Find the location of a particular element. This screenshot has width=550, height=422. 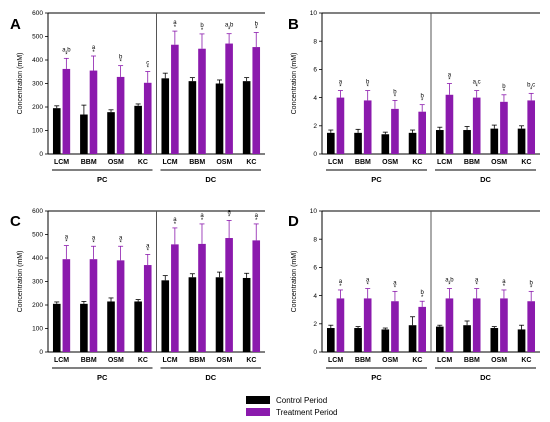

y-tick-label: 4 is located at coordinates (315, 296).